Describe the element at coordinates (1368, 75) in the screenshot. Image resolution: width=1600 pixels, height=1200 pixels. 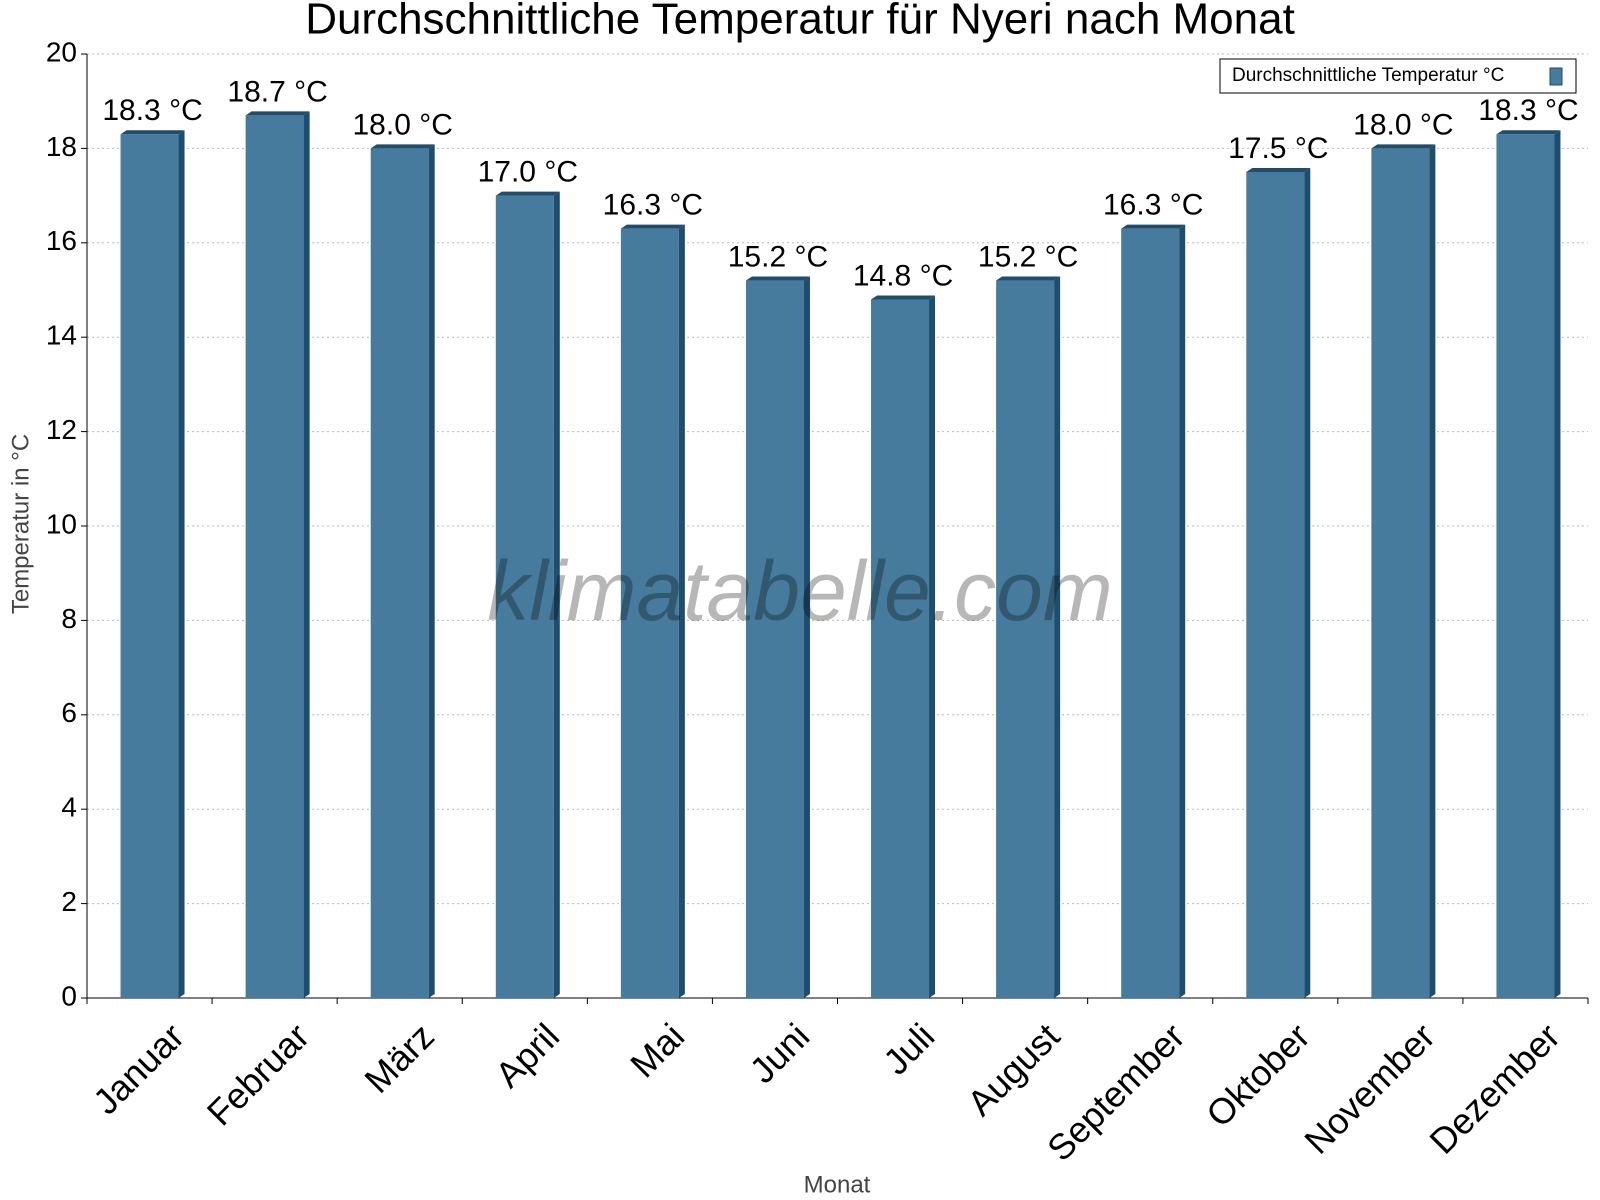
I see `legend-label: Durchschnittliche Temperatur °C` at that location.